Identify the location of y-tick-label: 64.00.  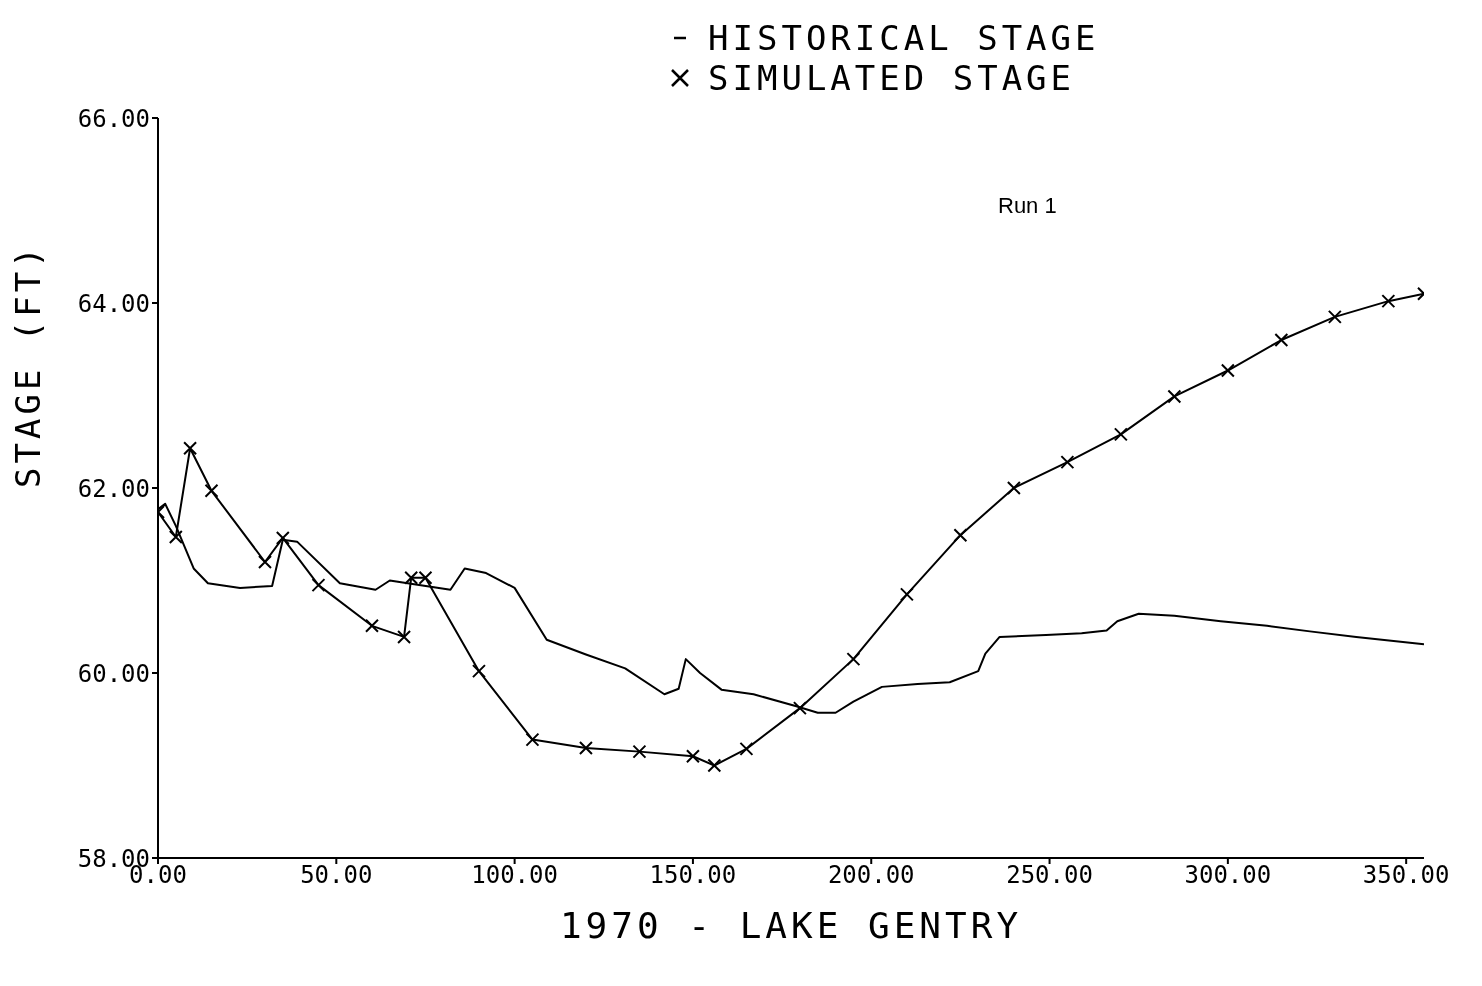
(113, 303).